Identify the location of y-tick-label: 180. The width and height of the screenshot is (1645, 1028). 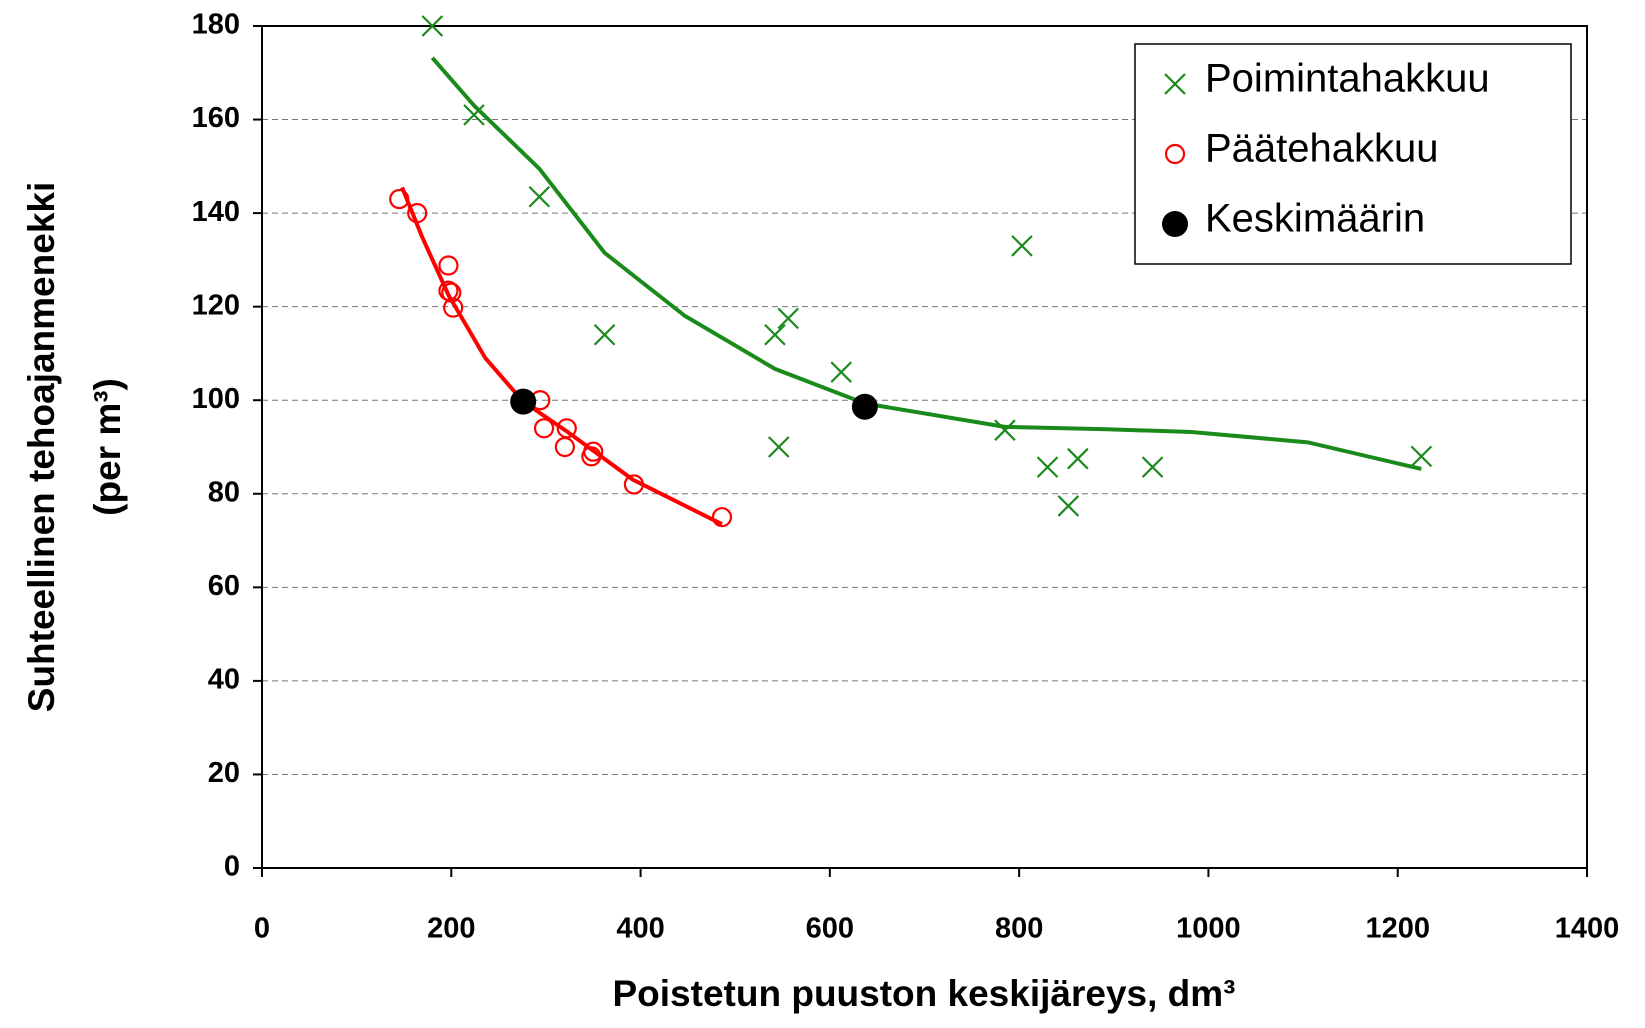
(216, 25).